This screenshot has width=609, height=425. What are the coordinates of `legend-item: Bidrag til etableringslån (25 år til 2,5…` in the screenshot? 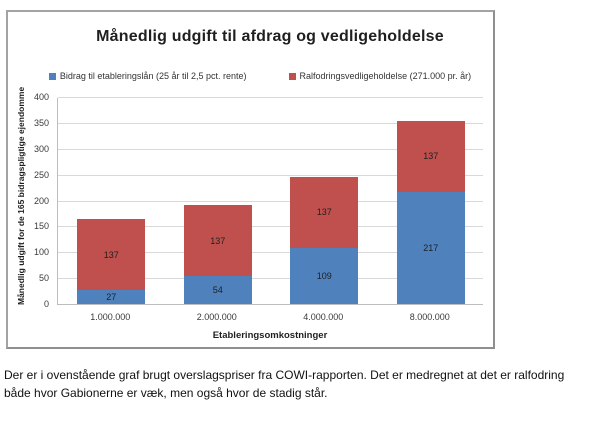 It's located at (147, 76).